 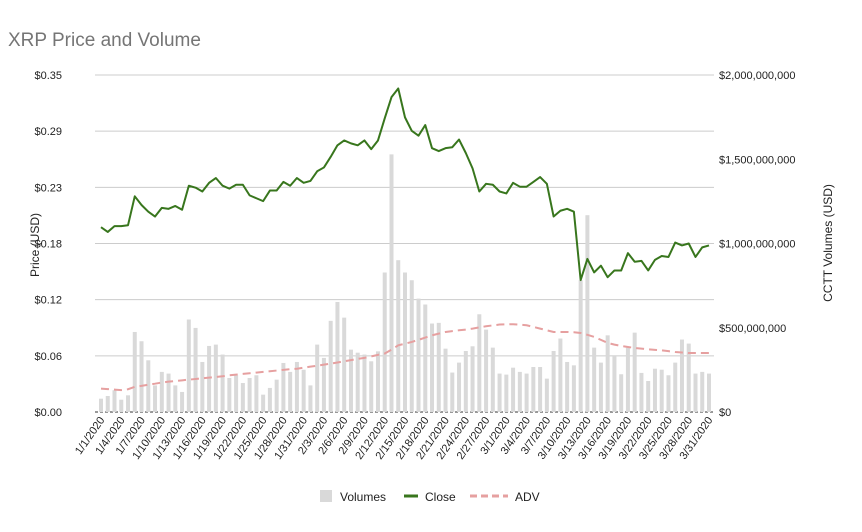 I want to click on left-axis-ticks: $0.00 $0.06 $0.12 $0.18 $0.23 $0.29 $0.35, so click(x=48, y=244).